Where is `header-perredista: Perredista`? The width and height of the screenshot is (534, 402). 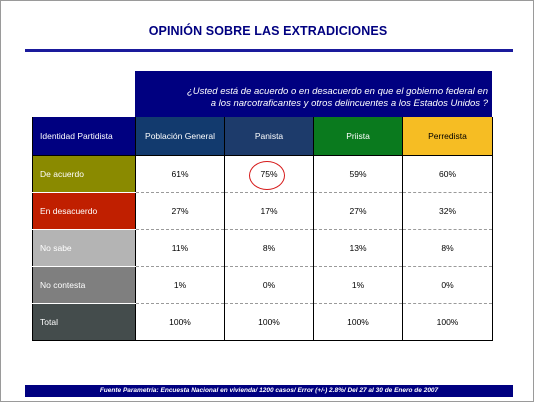 header-perredista: Perredista is located at coordinates (447, 136).